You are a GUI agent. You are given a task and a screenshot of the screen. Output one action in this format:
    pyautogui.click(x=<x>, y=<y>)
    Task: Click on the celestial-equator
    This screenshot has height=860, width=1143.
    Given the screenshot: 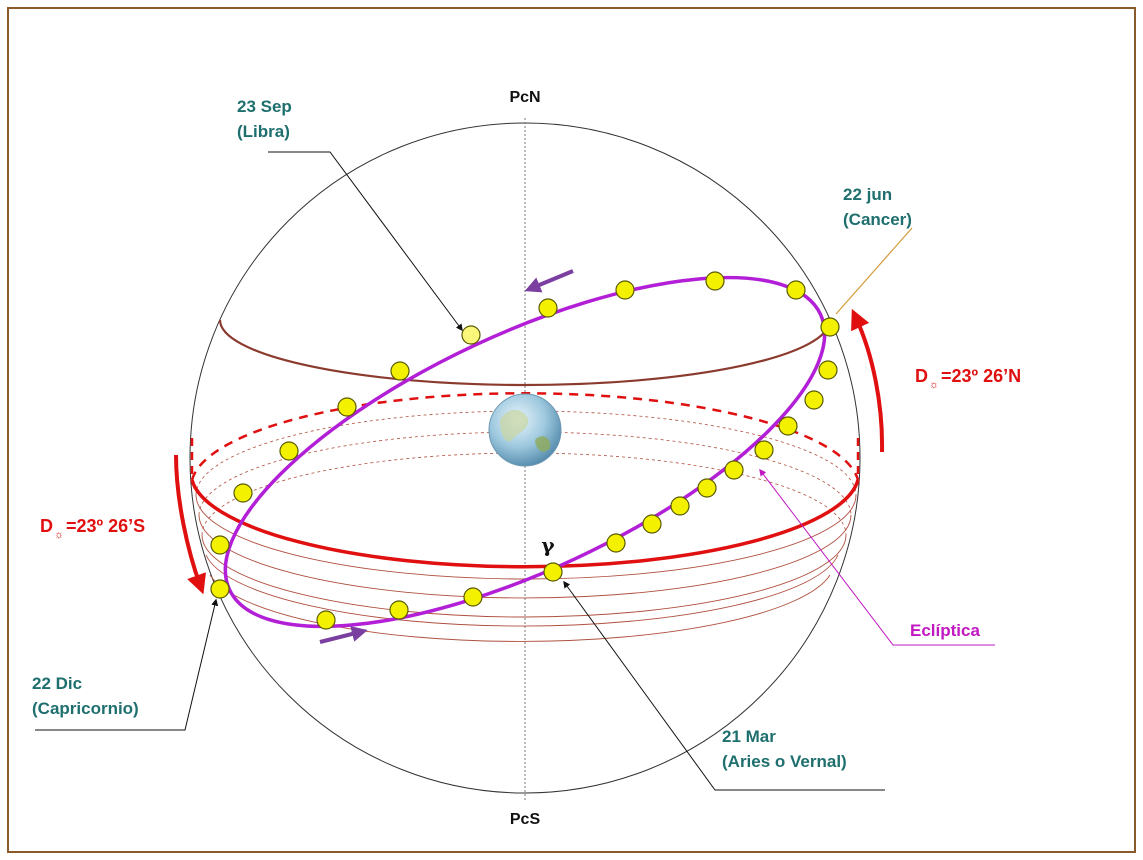 What is the action you would take?
    pyautogui.click(x=525, y=524)
    